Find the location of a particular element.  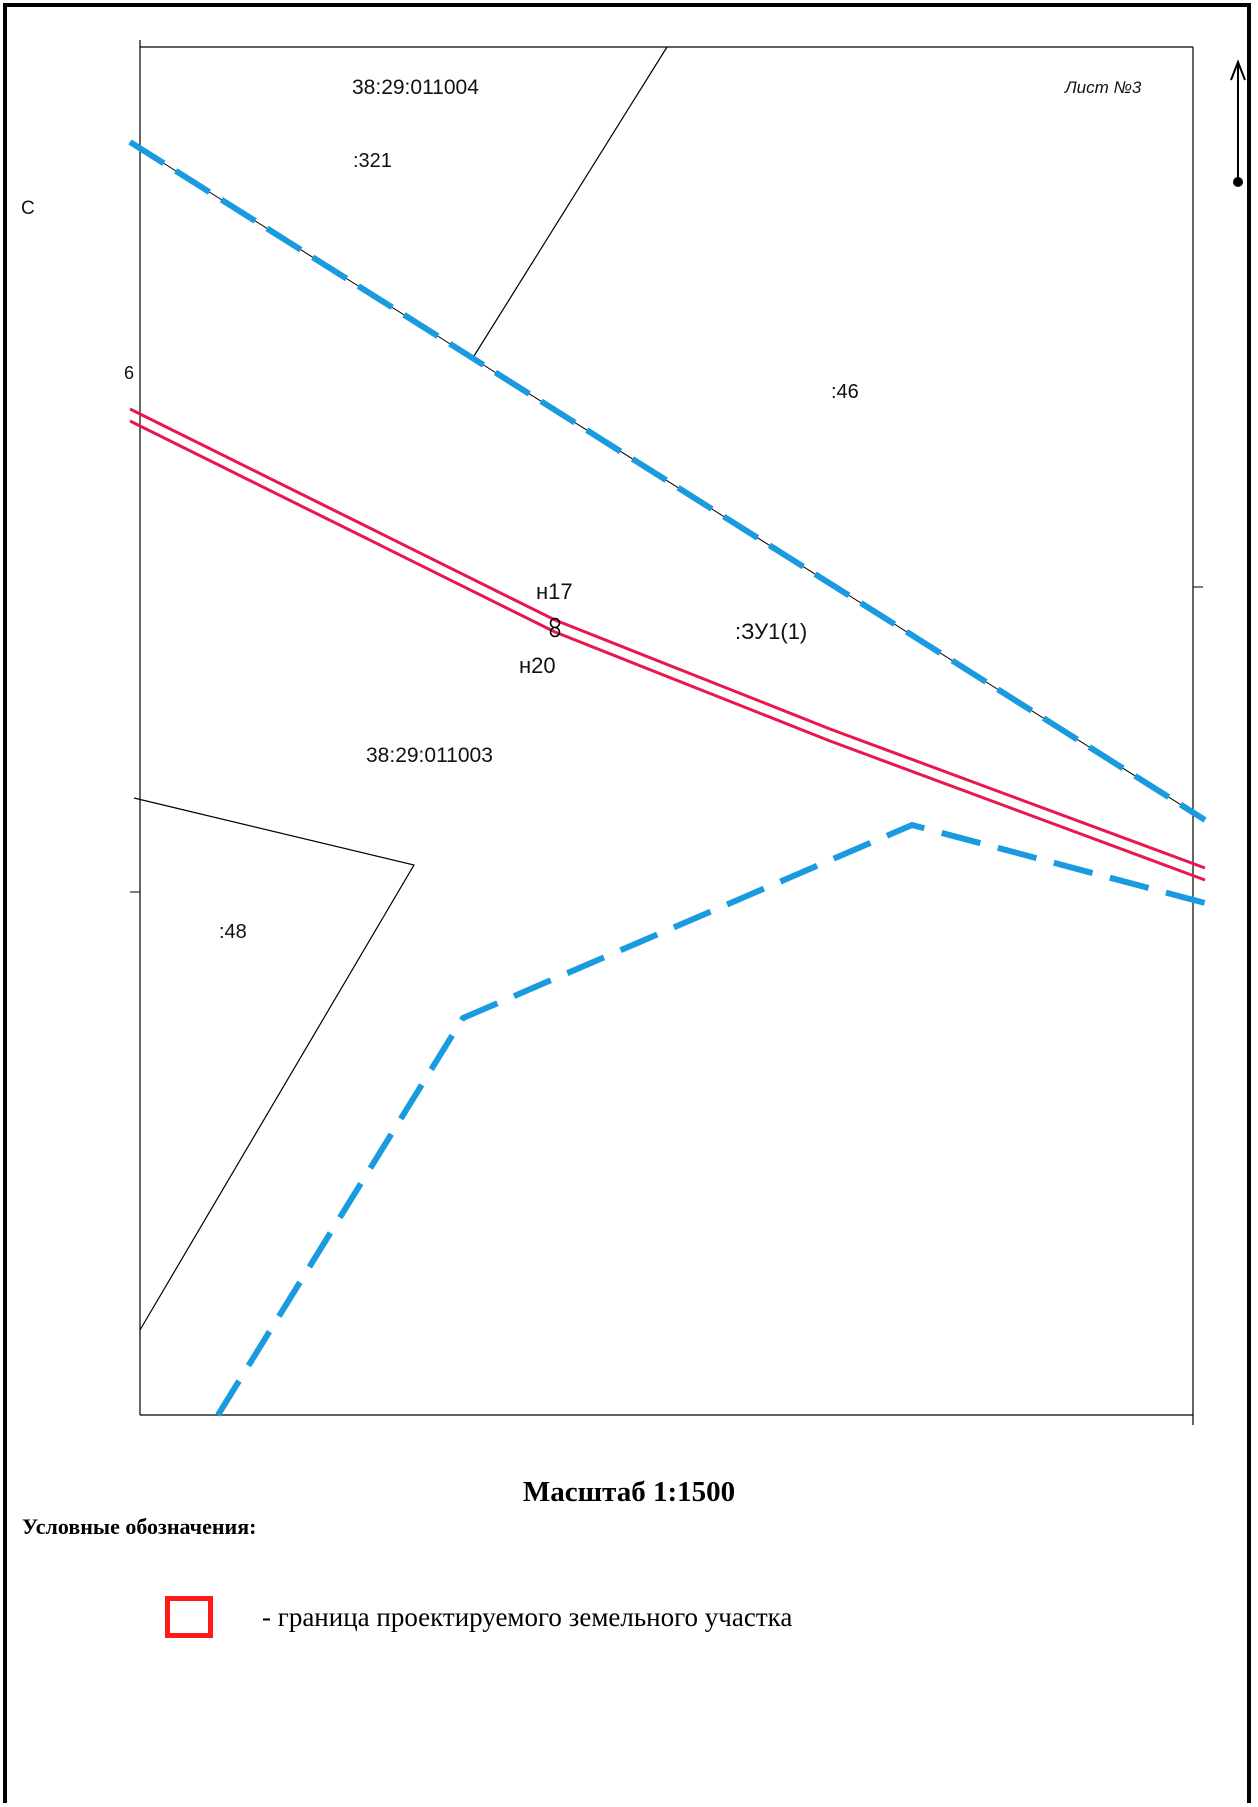

point-label-n20: н20 is located at coordinates (537, 665).